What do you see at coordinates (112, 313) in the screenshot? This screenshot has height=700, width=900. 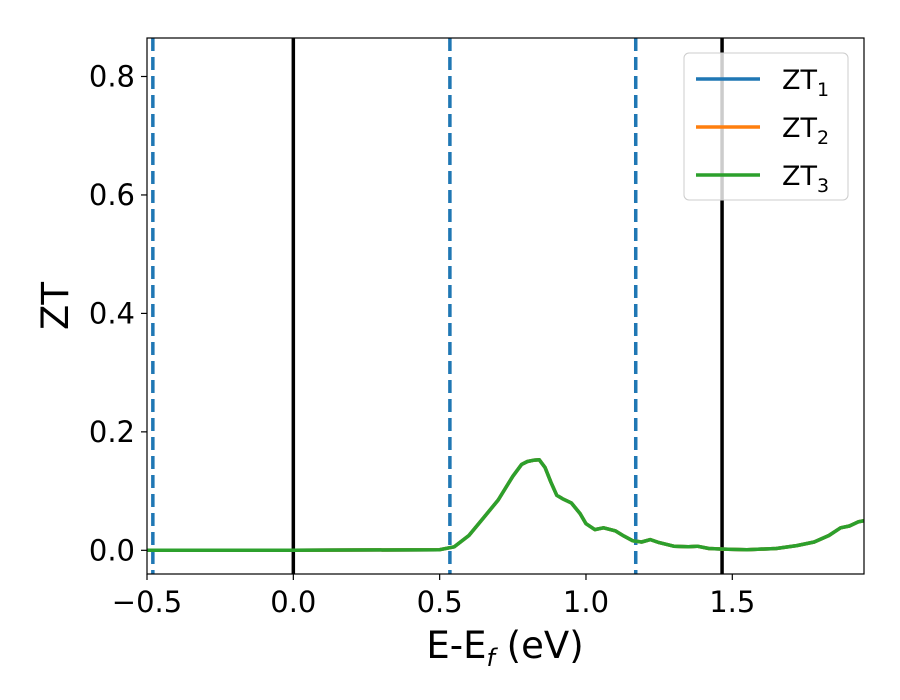 I see `y-tick-label: 0.4` at bounding box center [112, 313].